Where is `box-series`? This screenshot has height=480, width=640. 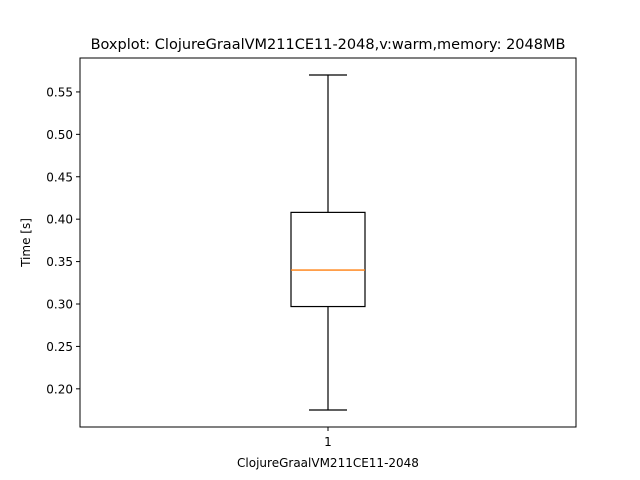 box-series is located at coordinates (328, 242).